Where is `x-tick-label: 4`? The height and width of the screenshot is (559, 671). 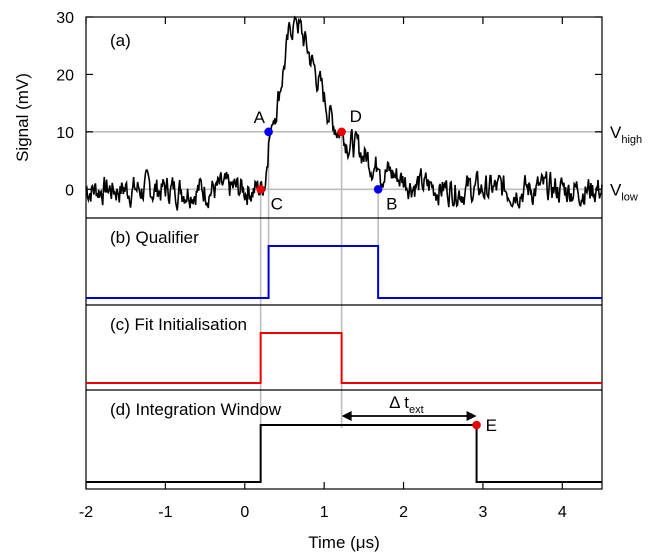 x-tick-label: 4 is located at coordinates (562, 512).